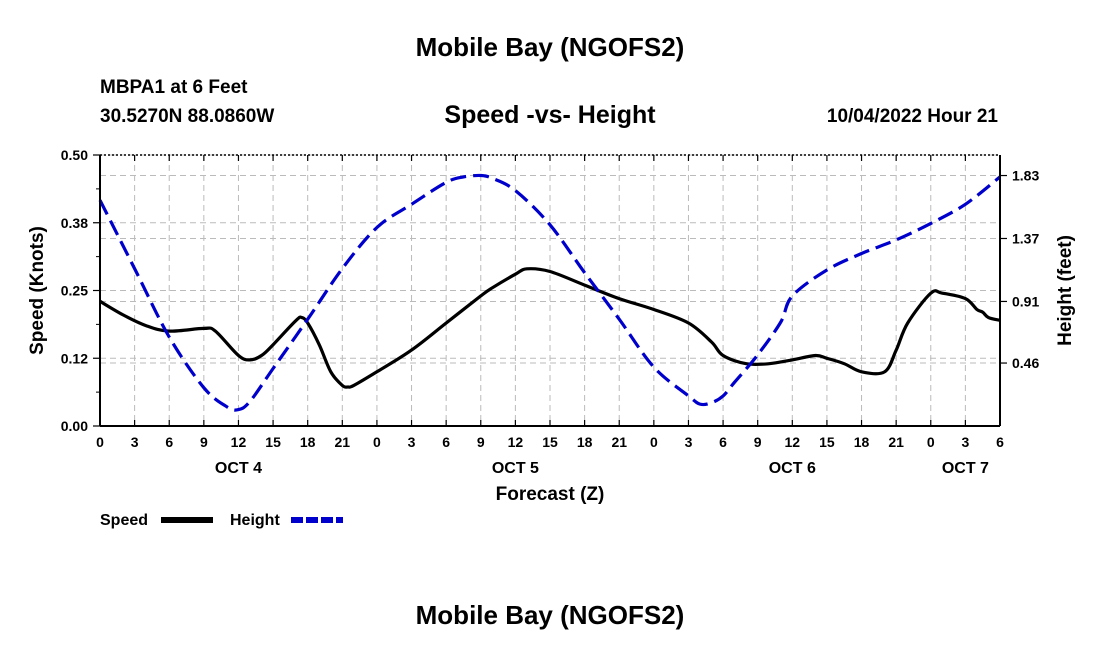 The height and width of the screenshot is (650, 1100). I want to click on y-tick-label: 0.50, so click(74, 155).